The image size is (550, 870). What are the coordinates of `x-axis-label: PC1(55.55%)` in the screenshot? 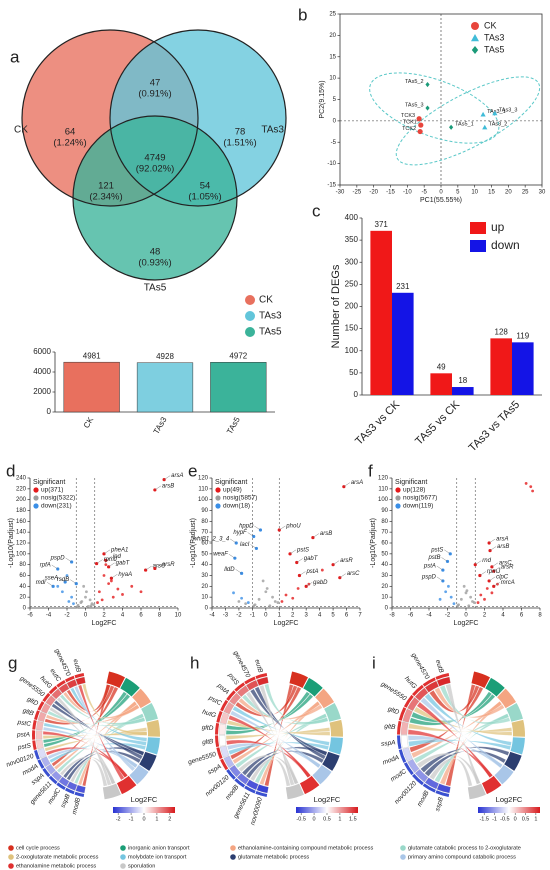 It's located at (441, 200).